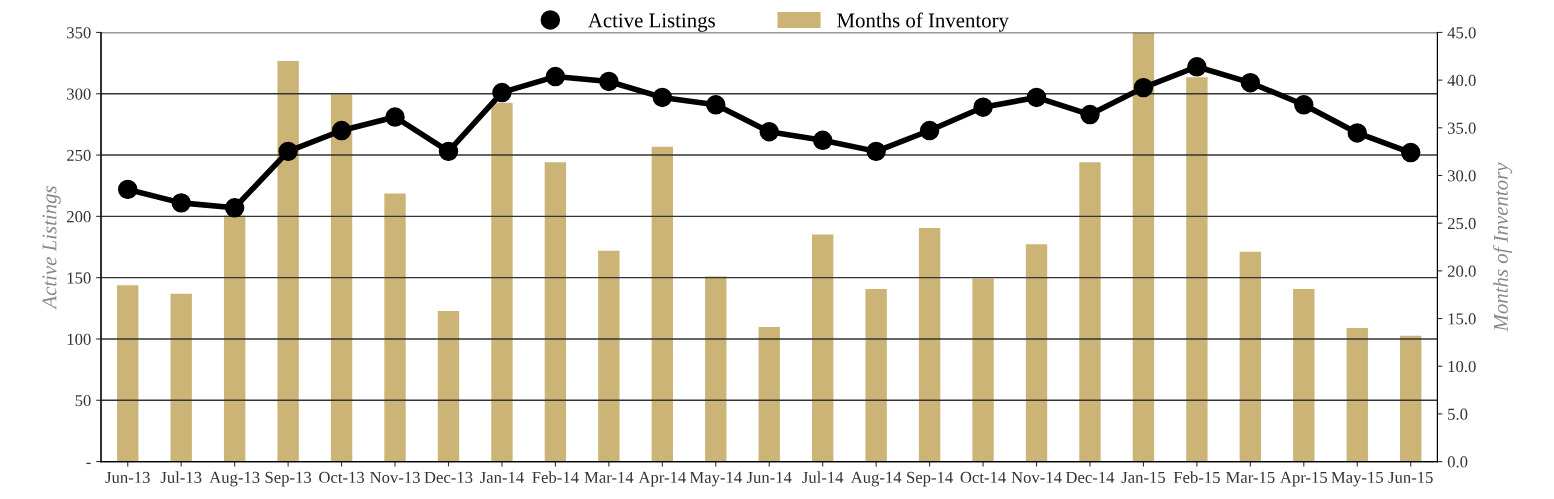 Image resolution: width=1554 pixels, height=499 pixels. Describe the element at coordinates (1462, 319) in the screenshot. I see `y2-tick-label: 15.0` at that location.